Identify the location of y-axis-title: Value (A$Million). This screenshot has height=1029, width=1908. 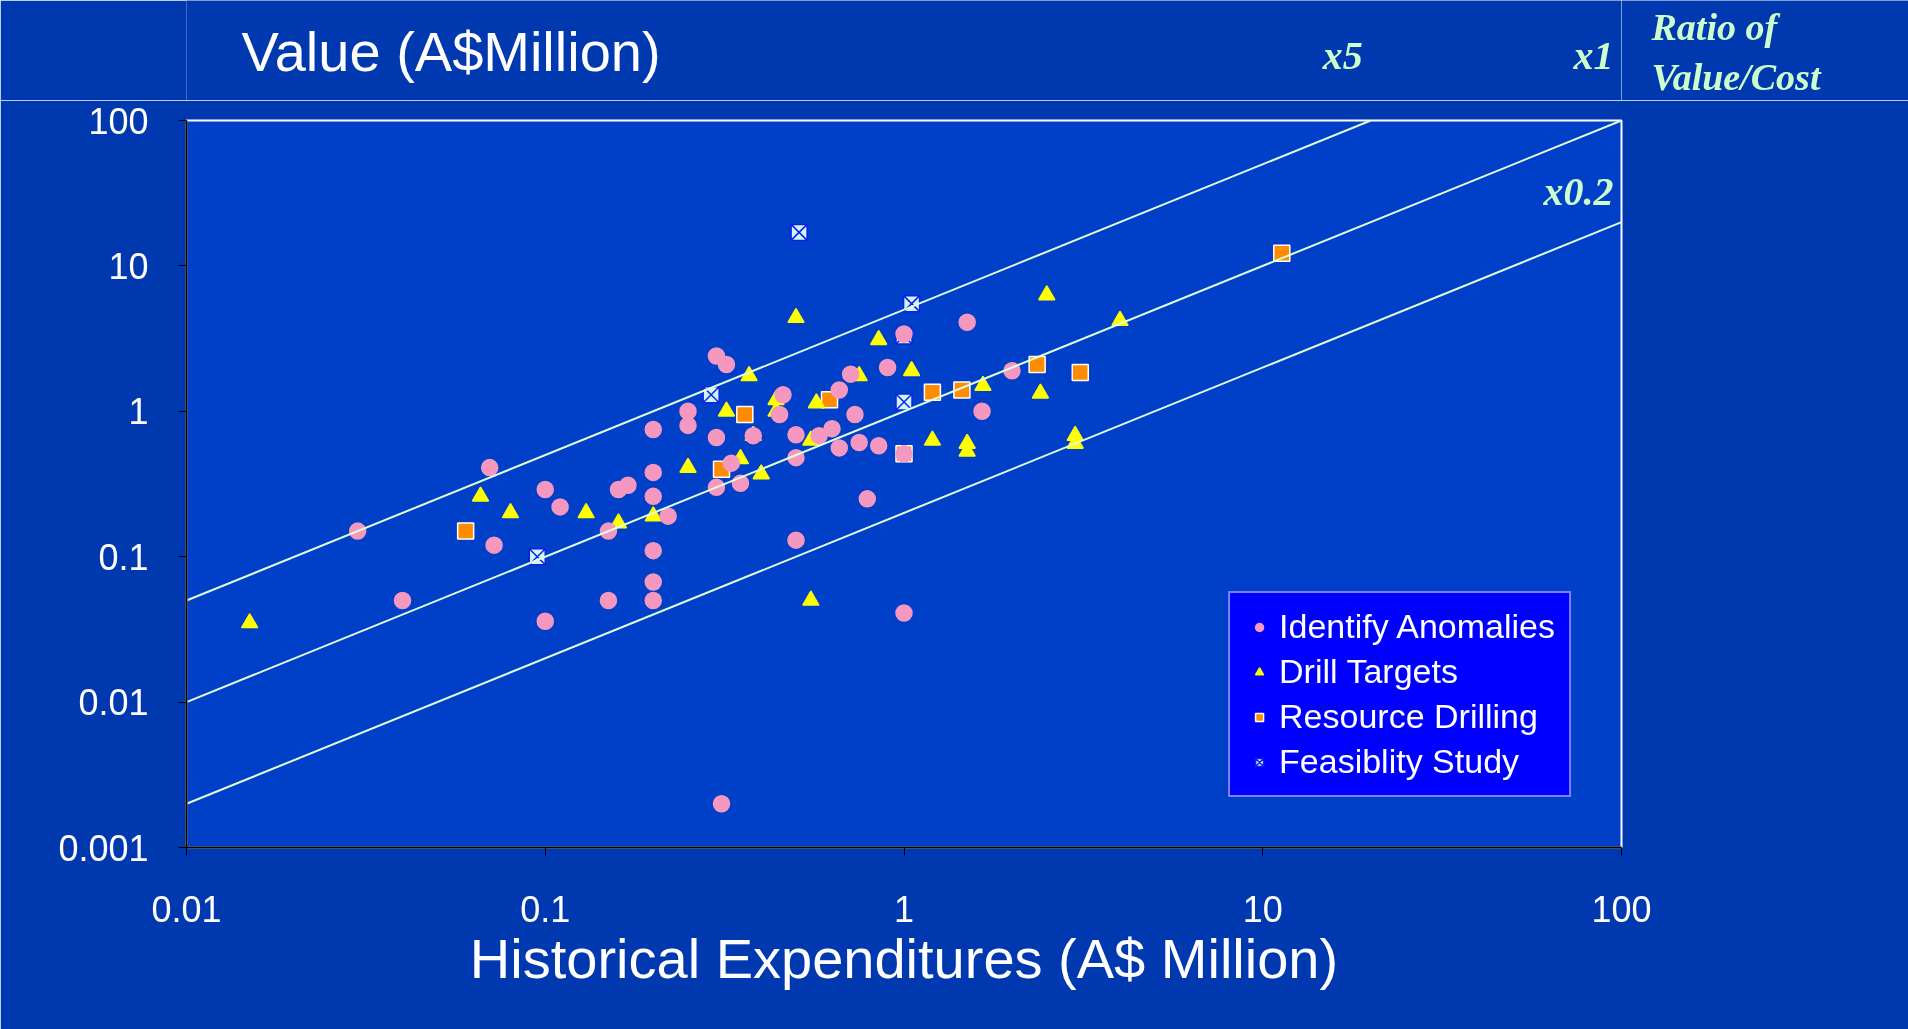
(451, 51).